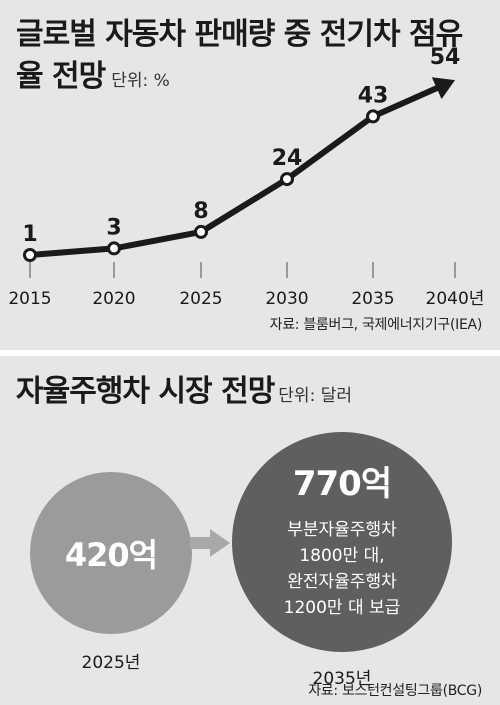  I want to click on x-tick-label: 2040년, so click(455, 299).